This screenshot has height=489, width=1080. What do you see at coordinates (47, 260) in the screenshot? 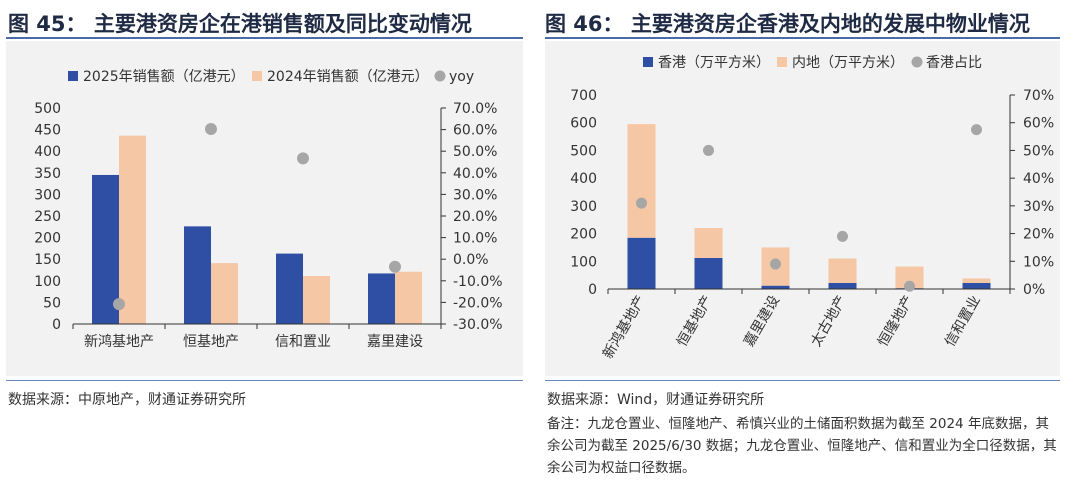
I see `y-tick-label: 150` at bounding box center [47, 260].